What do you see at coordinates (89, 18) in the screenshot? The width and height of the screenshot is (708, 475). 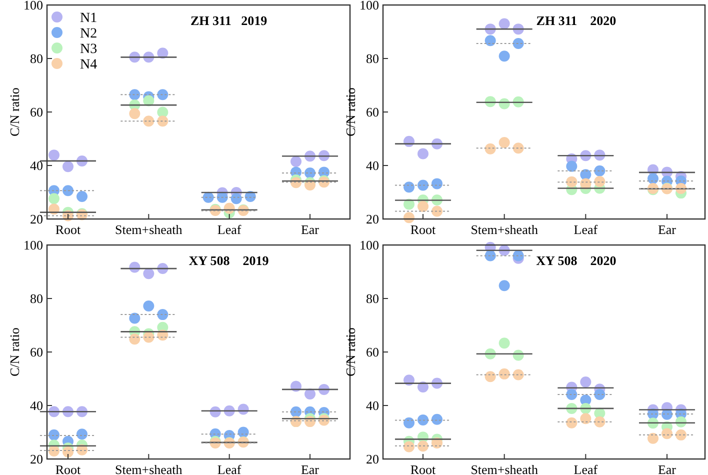 I see `legend-label: N1` at bounding box center [89, 18].